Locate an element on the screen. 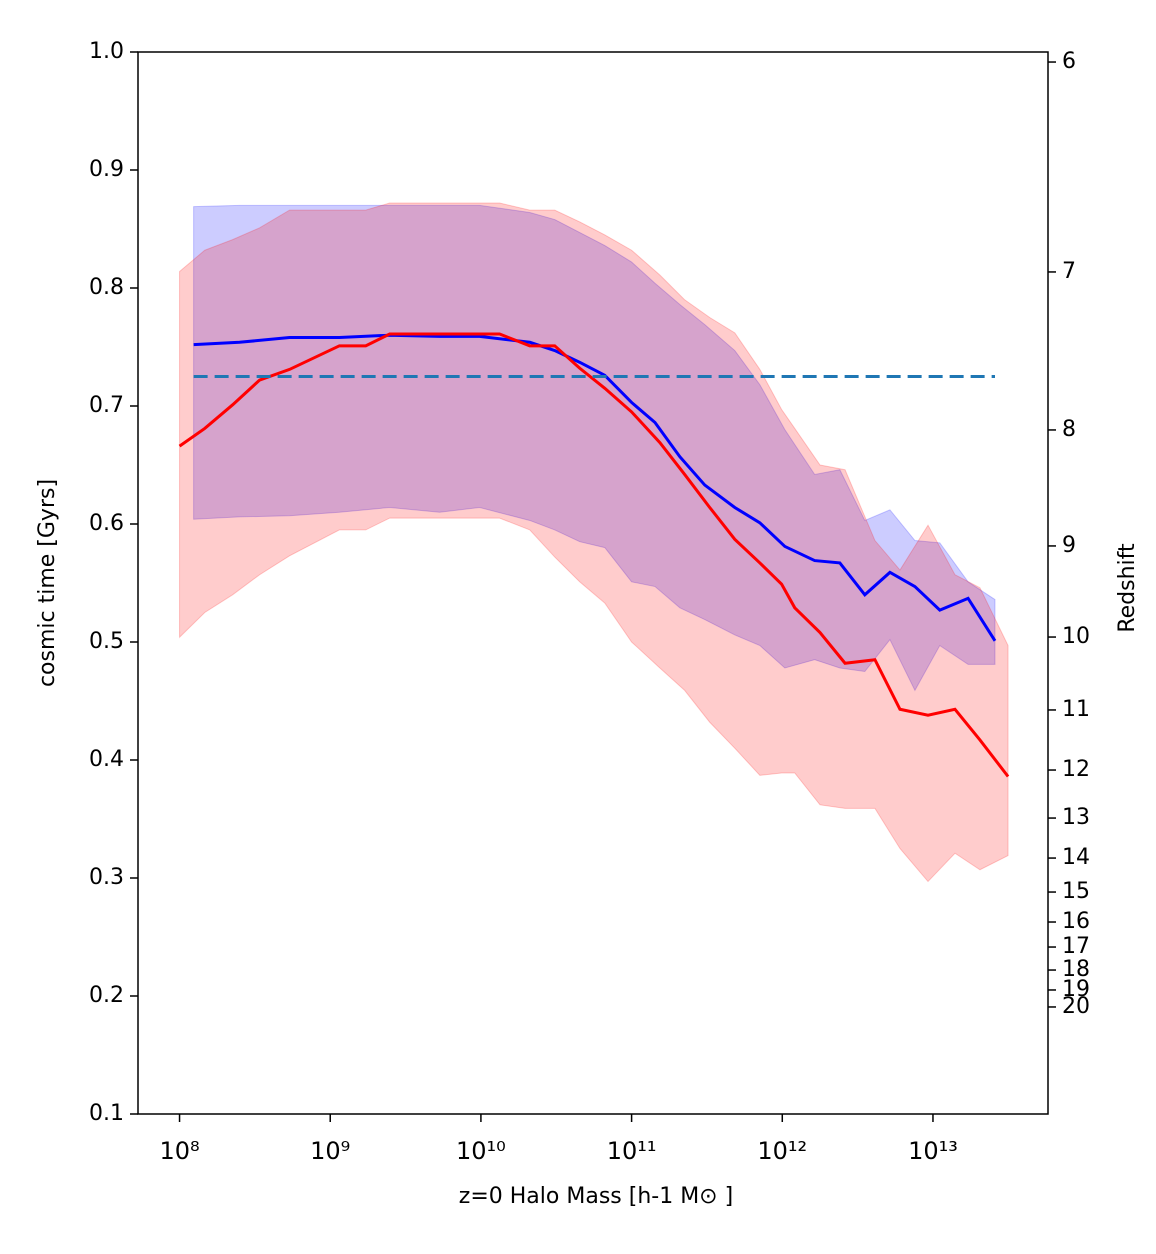 Image resolution: width=1156 pixels, height=1254 pixels. x-tick-label: 10⁸ is located at coordinates (179, 1151).